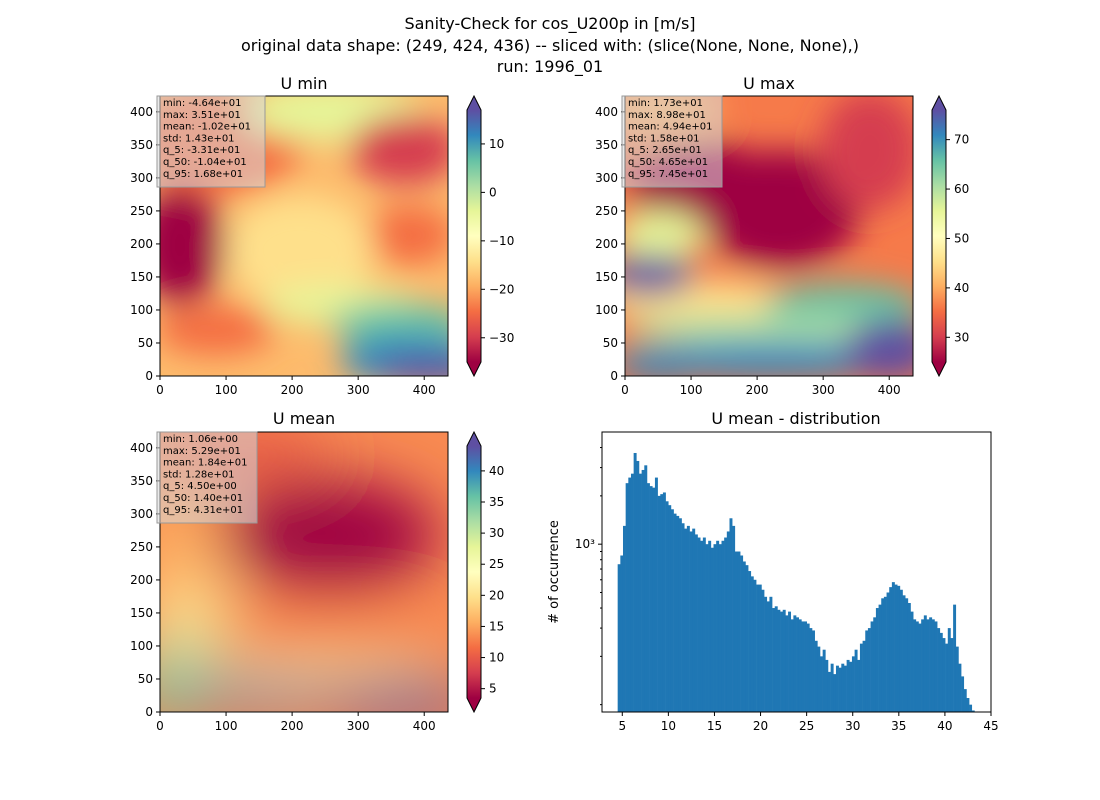 The image size is (1100, 800). Describe the element at coordinates (501, 241) in the screenshot. I see `umin-colorbar-tick-label: −10` at that location.